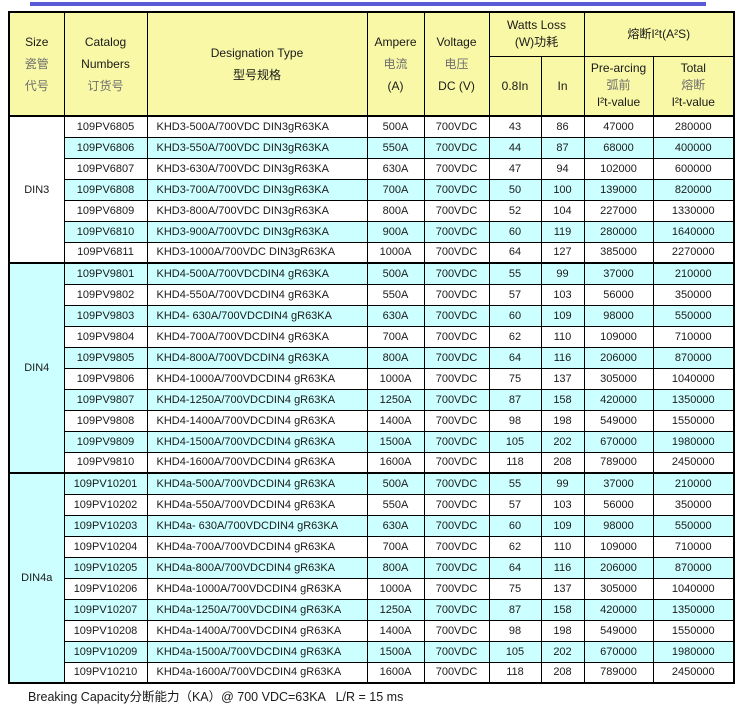 Image resolution: width=741 pixels, height=705 pixels. Describe the element at coordinates (257, 462) in the screenshot. I see `cell-designation: KHD4-1600A/700VDCDIN4 gR63KA` at that location.